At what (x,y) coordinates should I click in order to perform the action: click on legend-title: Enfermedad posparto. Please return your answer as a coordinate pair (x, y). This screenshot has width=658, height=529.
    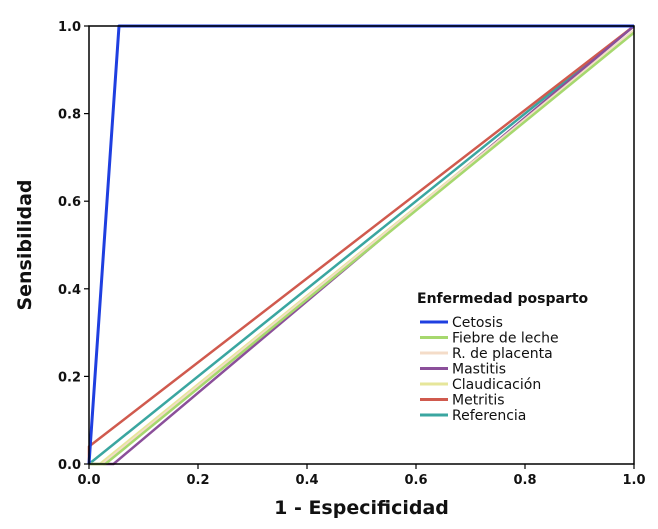
    Looking at the image, I should click on (503, 299).